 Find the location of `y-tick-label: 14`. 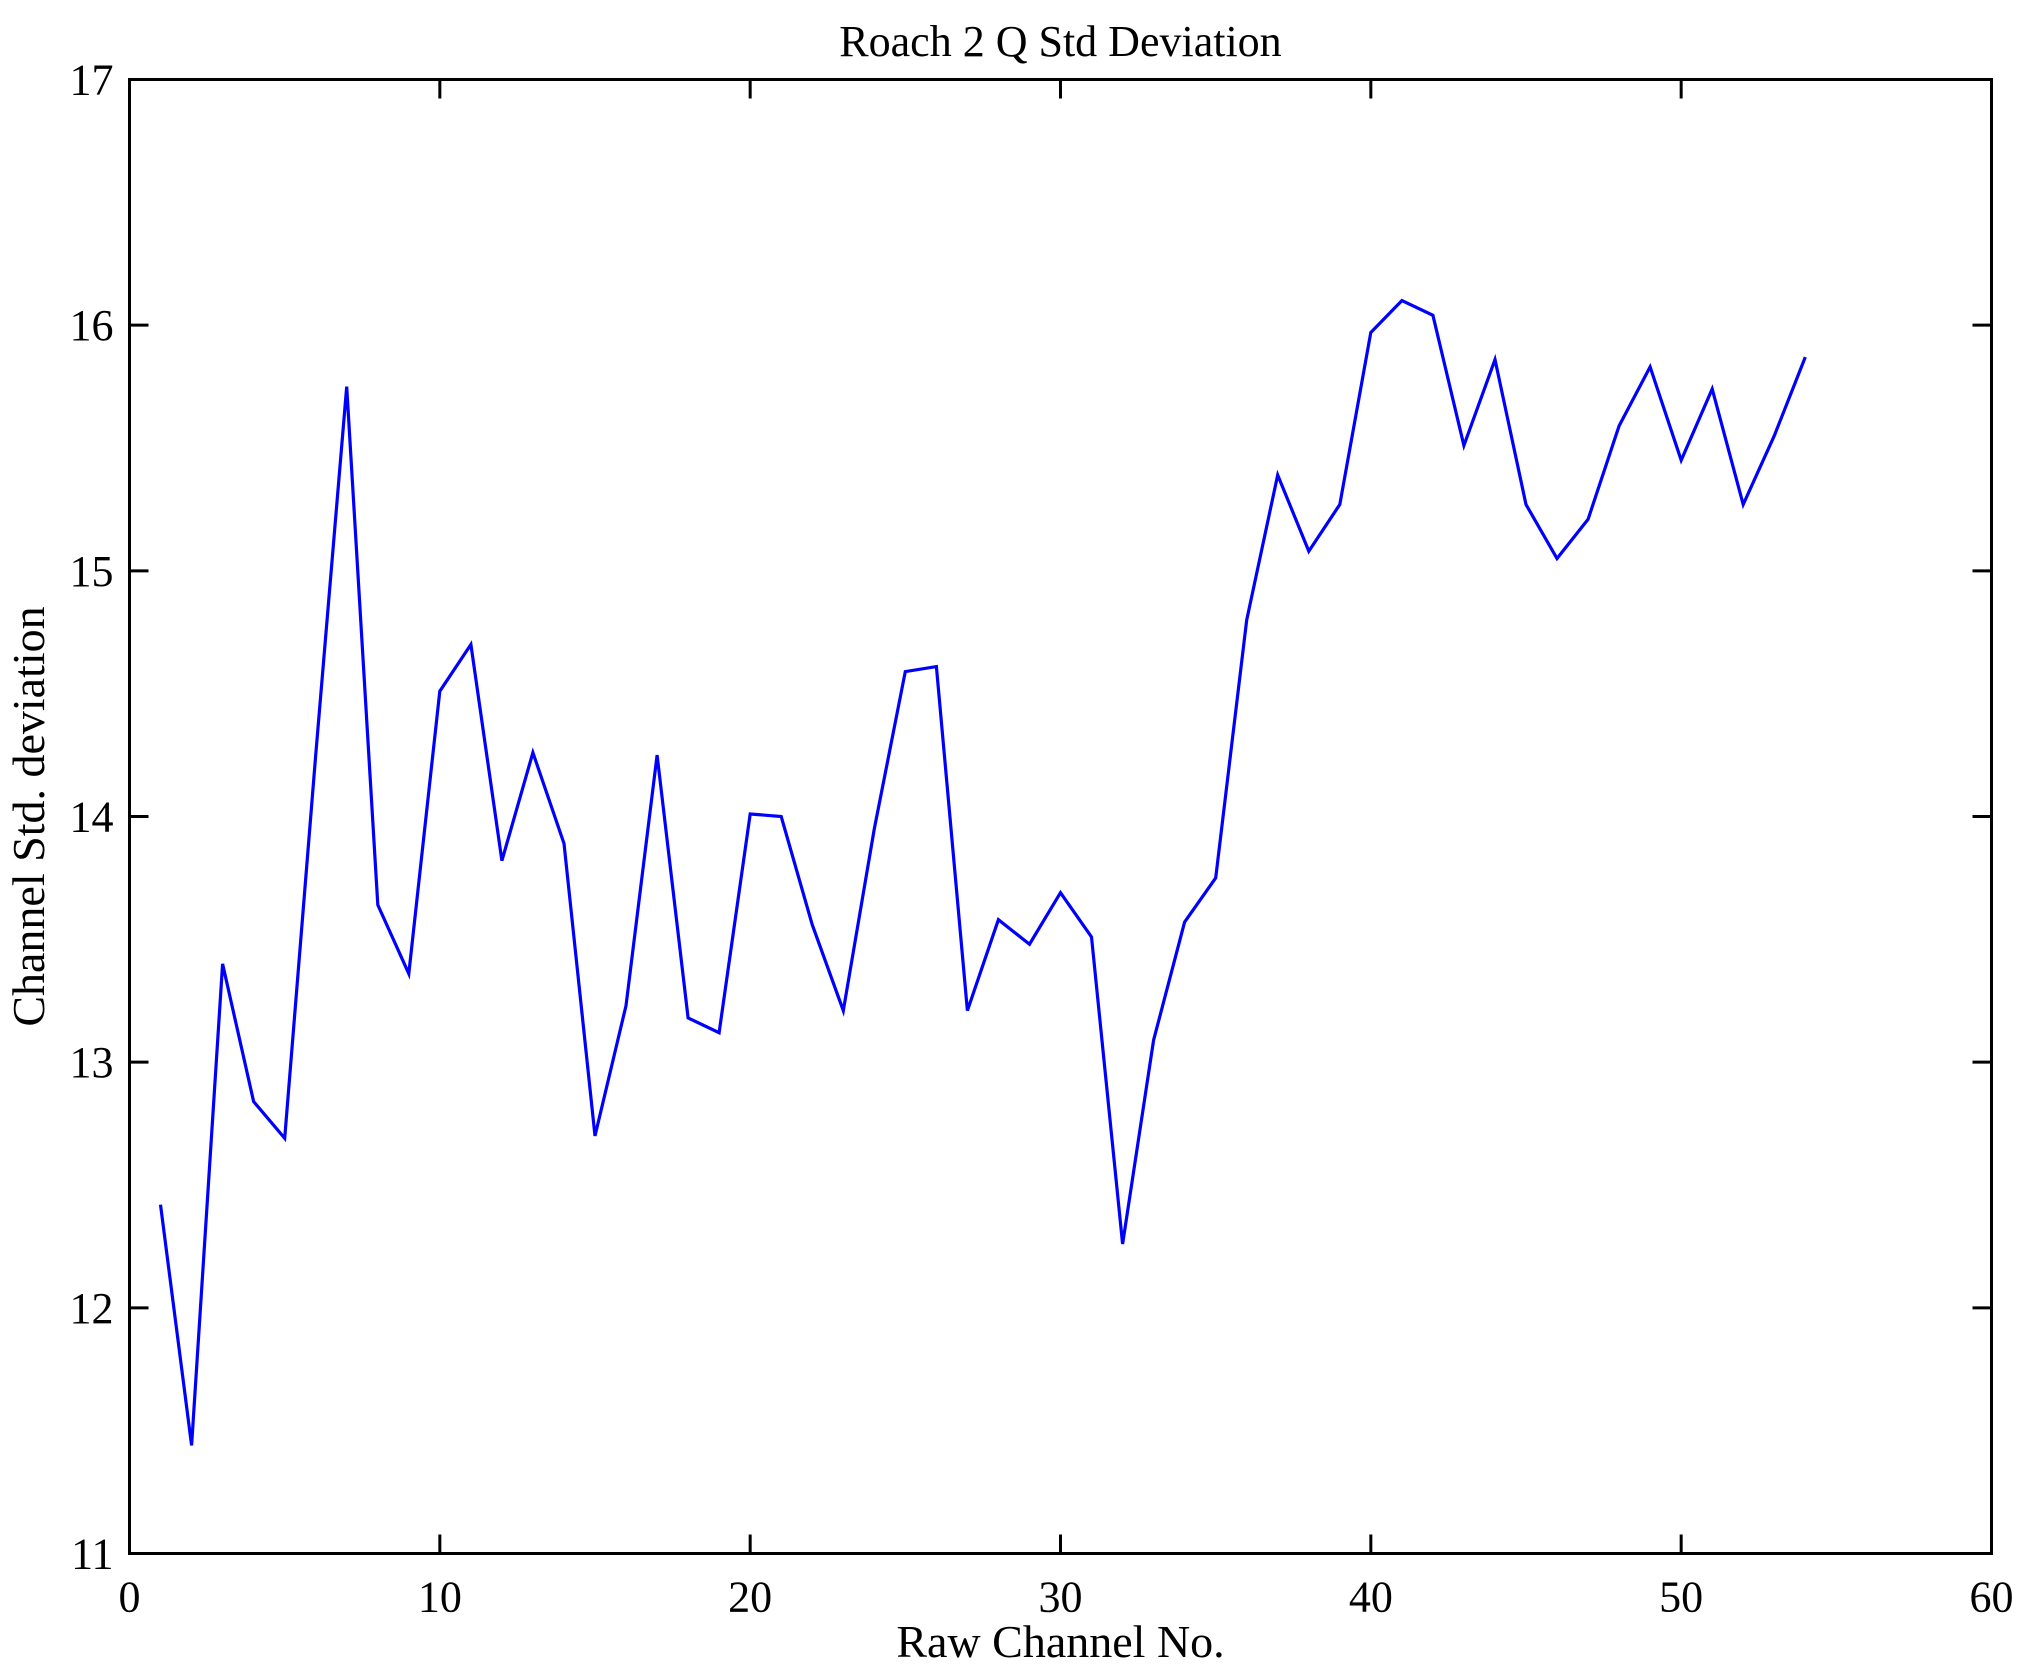

y-tick-label: 14 is located at coordinates (92, 817).